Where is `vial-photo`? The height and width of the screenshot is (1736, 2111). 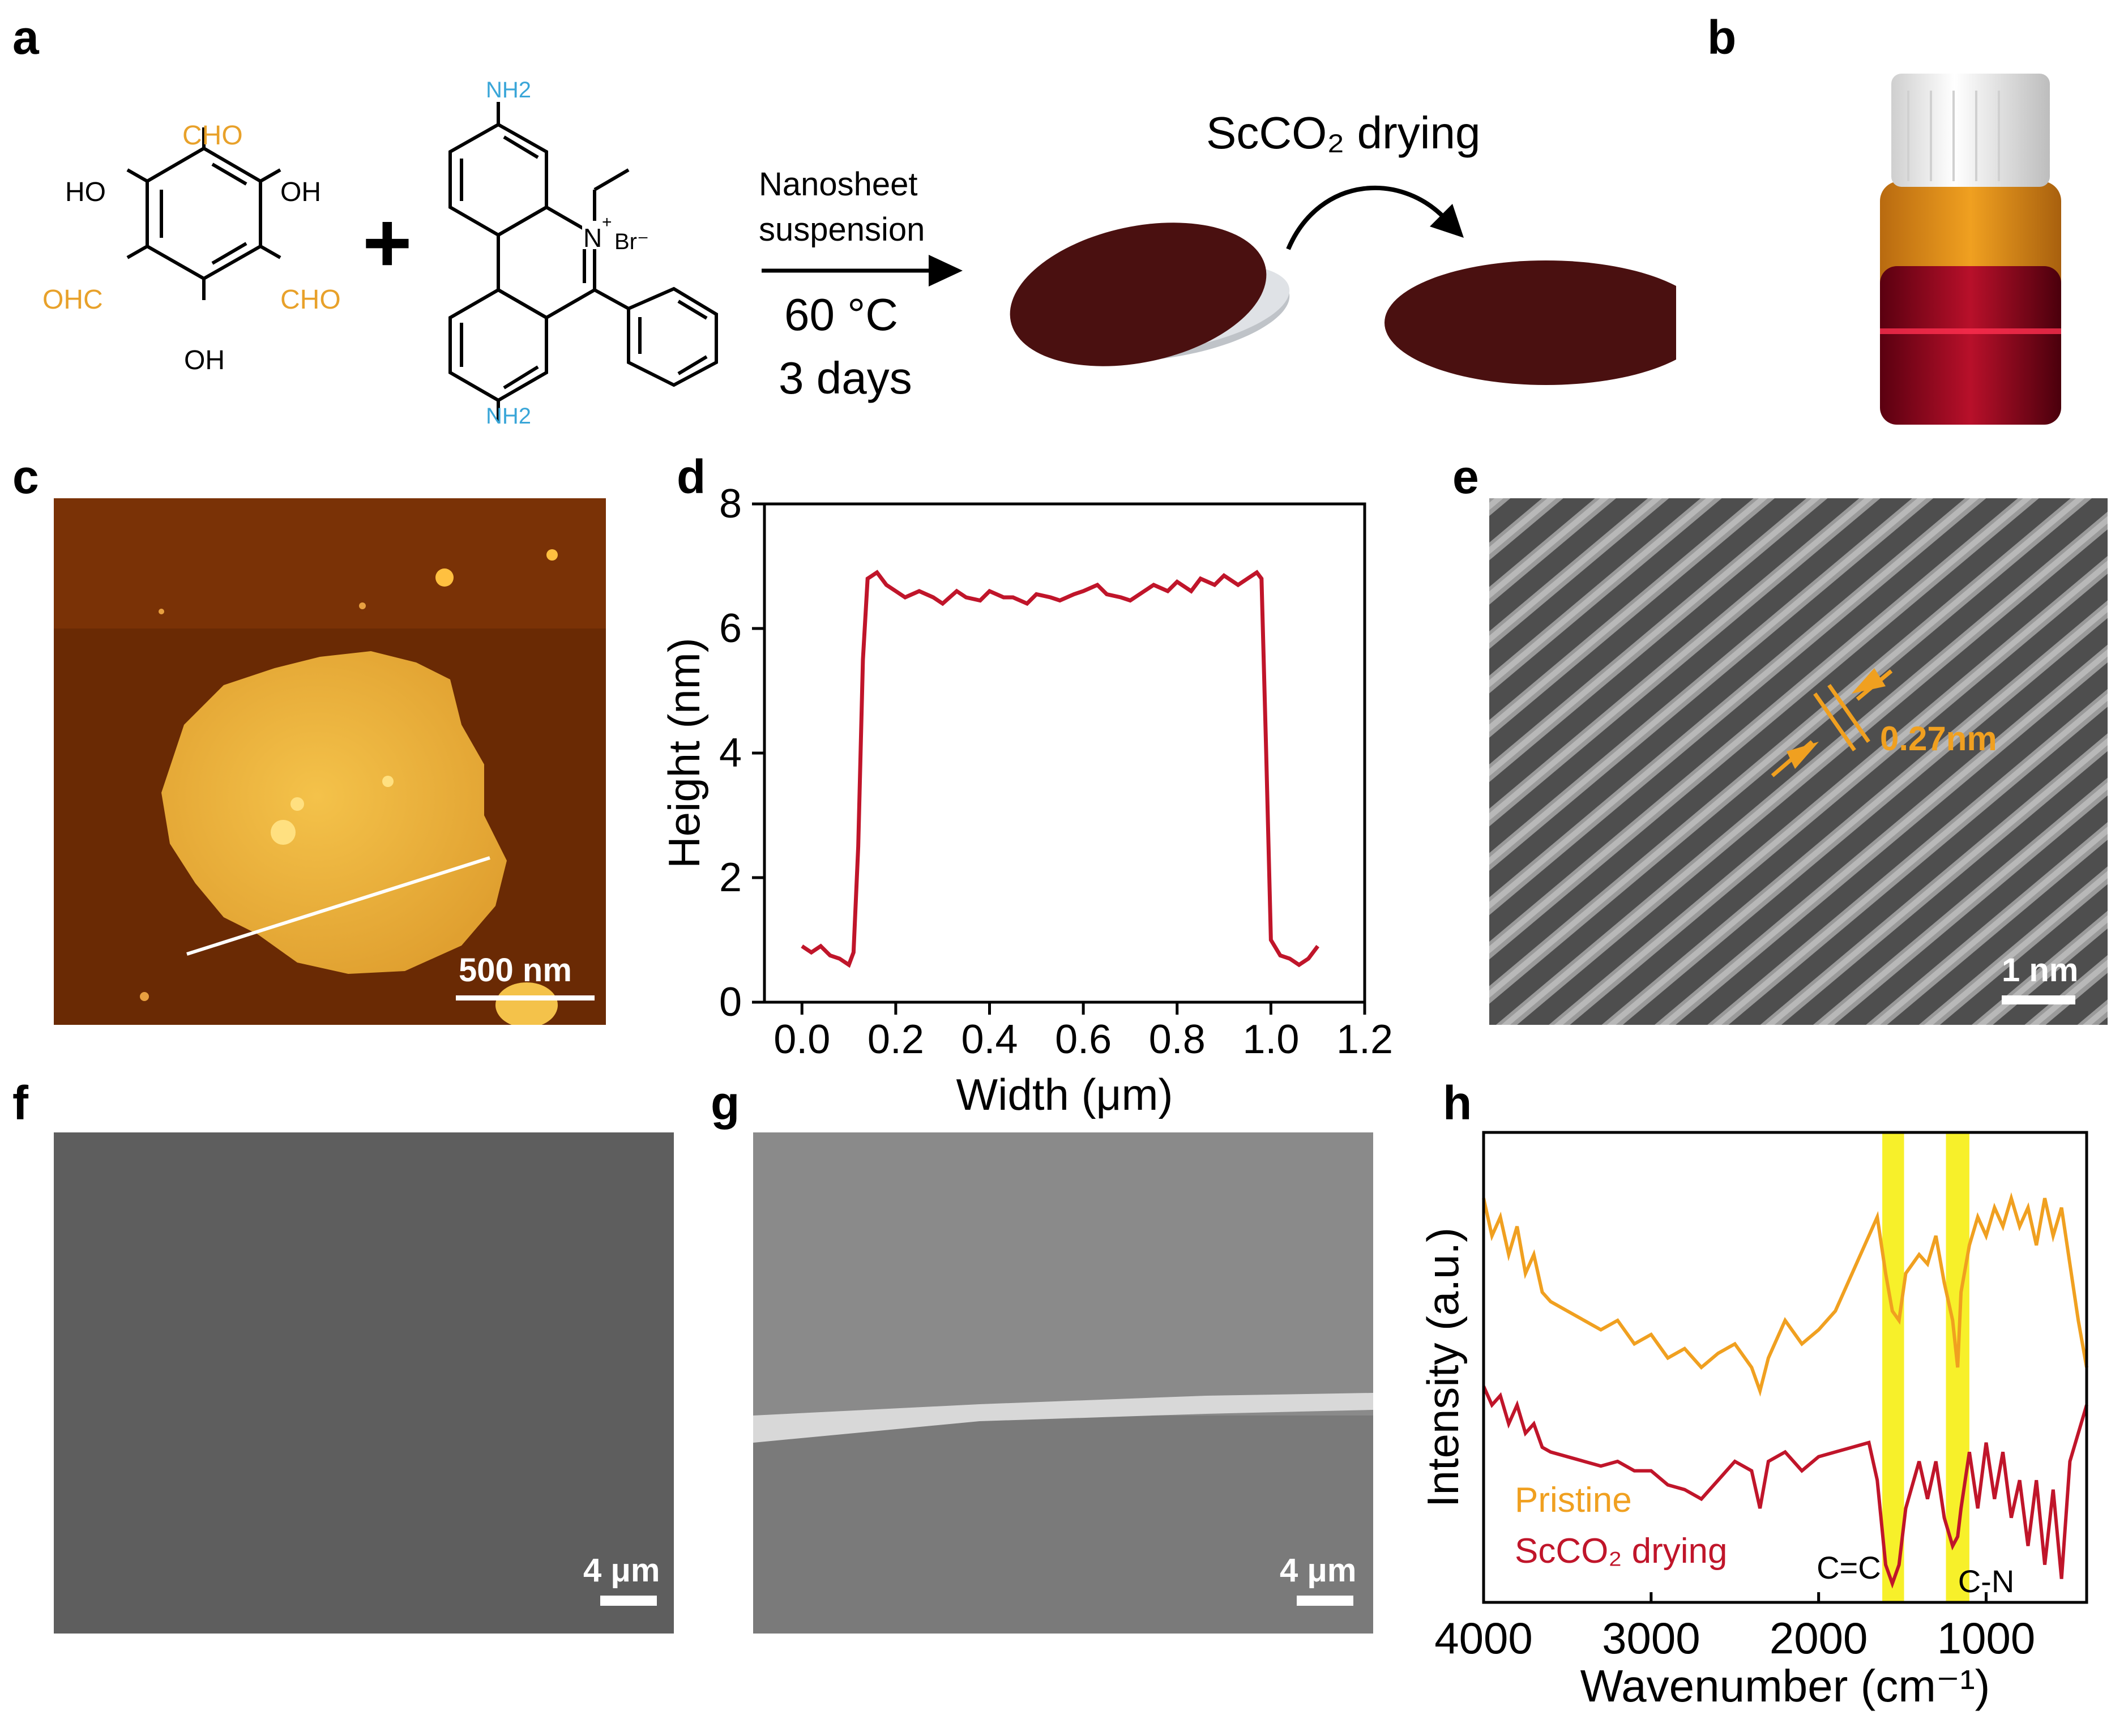 vial-photo is located at coordinates (1971, 249).